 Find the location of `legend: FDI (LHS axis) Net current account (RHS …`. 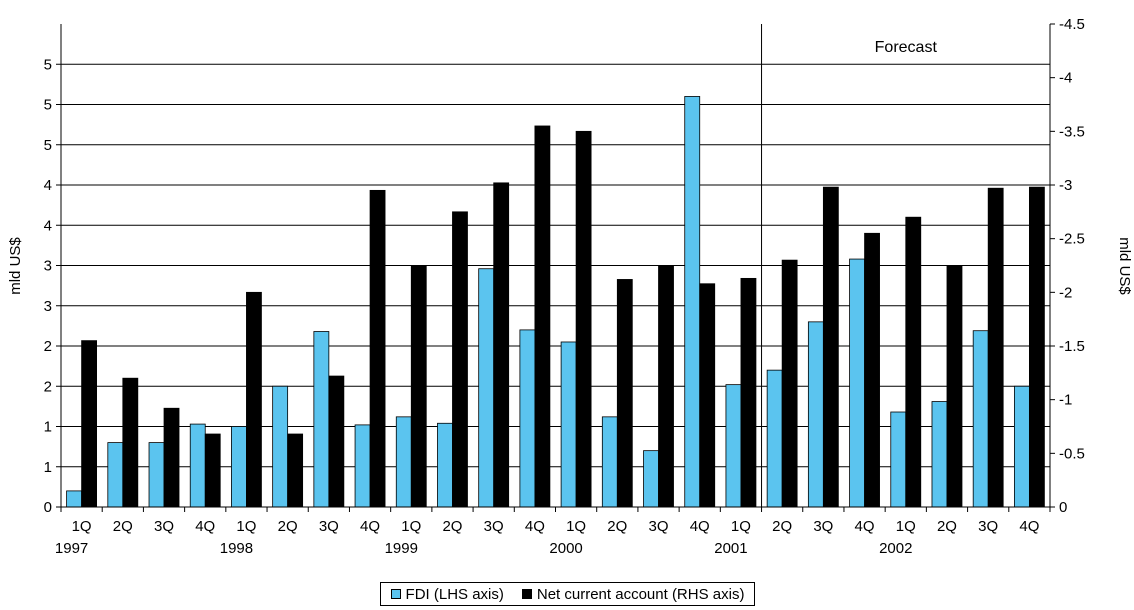

legend: FDI (LHS axis) Net current account (RHS … is located at coordinates (567, 594).